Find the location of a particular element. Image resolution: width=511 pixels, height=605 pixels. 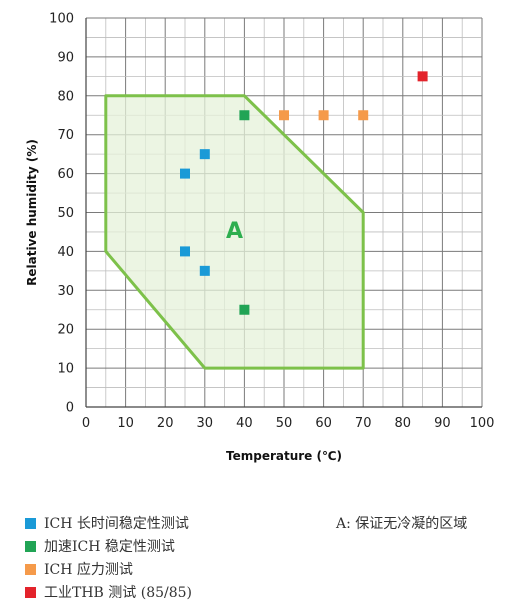

x-axis-label: Temperature (℃) is located at coordinates (284, 456).